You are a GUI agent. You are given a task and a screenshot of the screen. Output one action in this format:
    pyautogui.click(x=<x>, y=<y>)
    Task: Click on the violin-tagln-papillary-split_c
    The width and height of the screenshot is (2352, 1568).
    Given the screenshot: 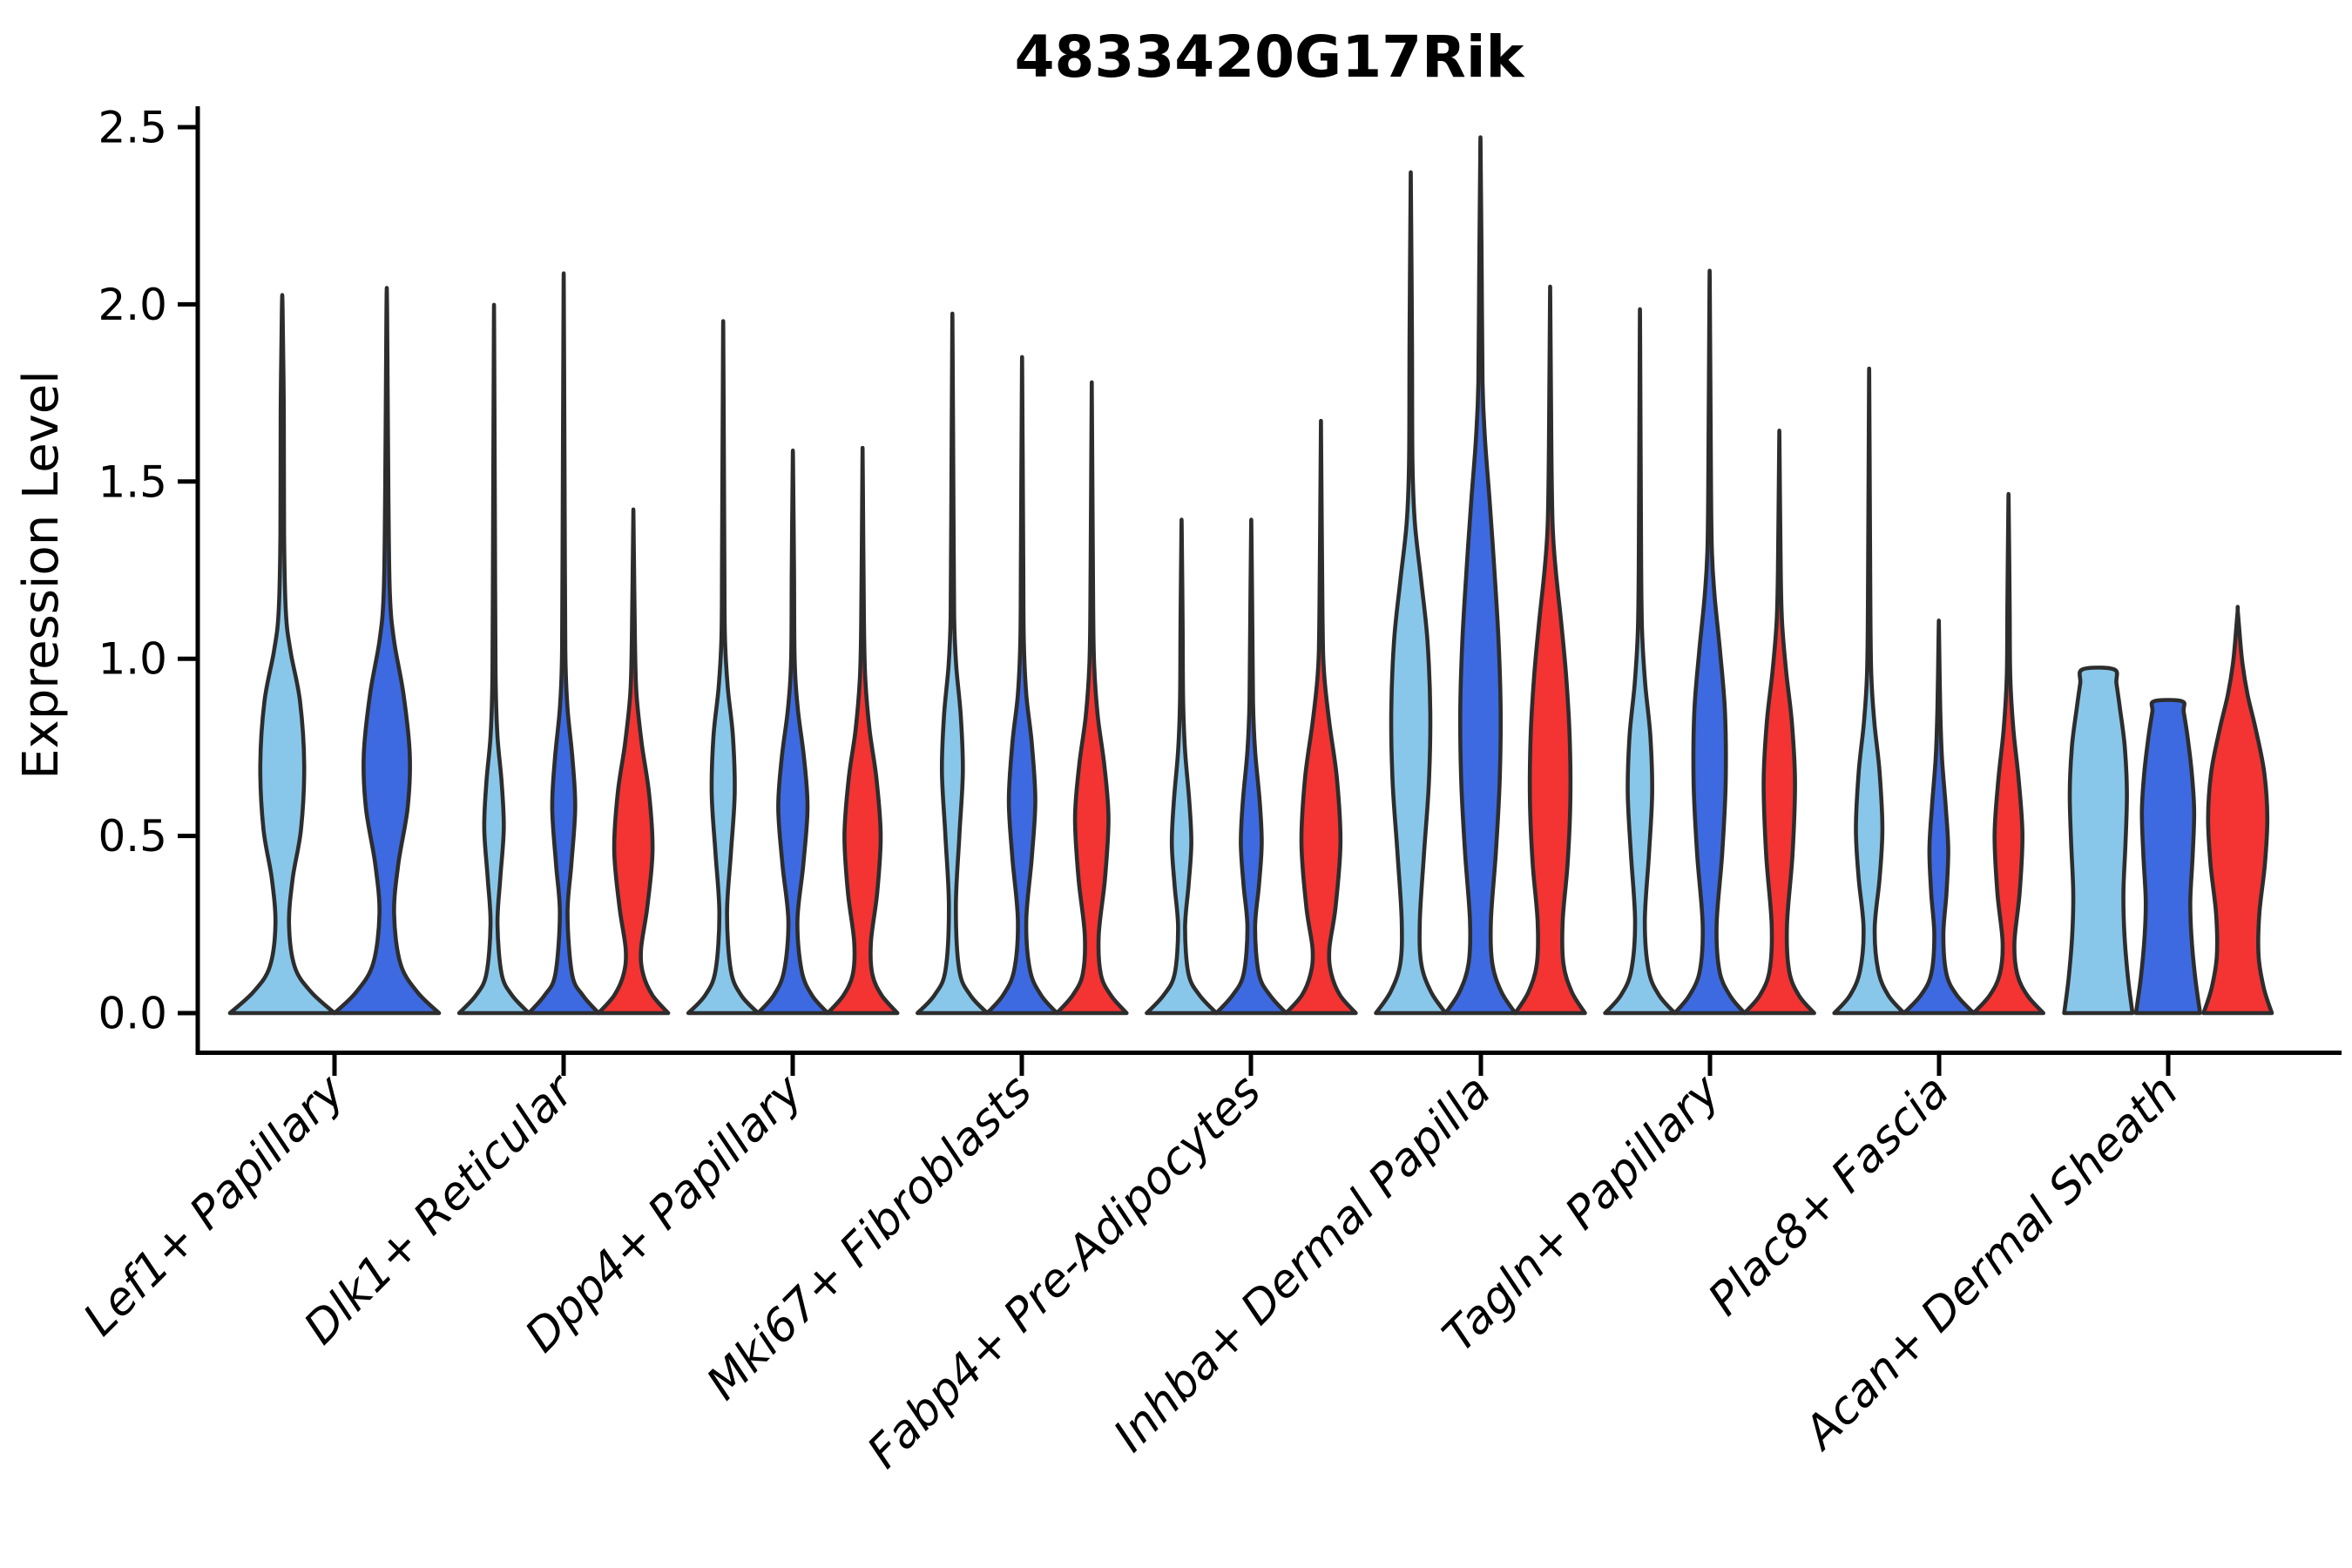 What is the action you would take?
    pyautogui.click(x=1779, y=722)
    